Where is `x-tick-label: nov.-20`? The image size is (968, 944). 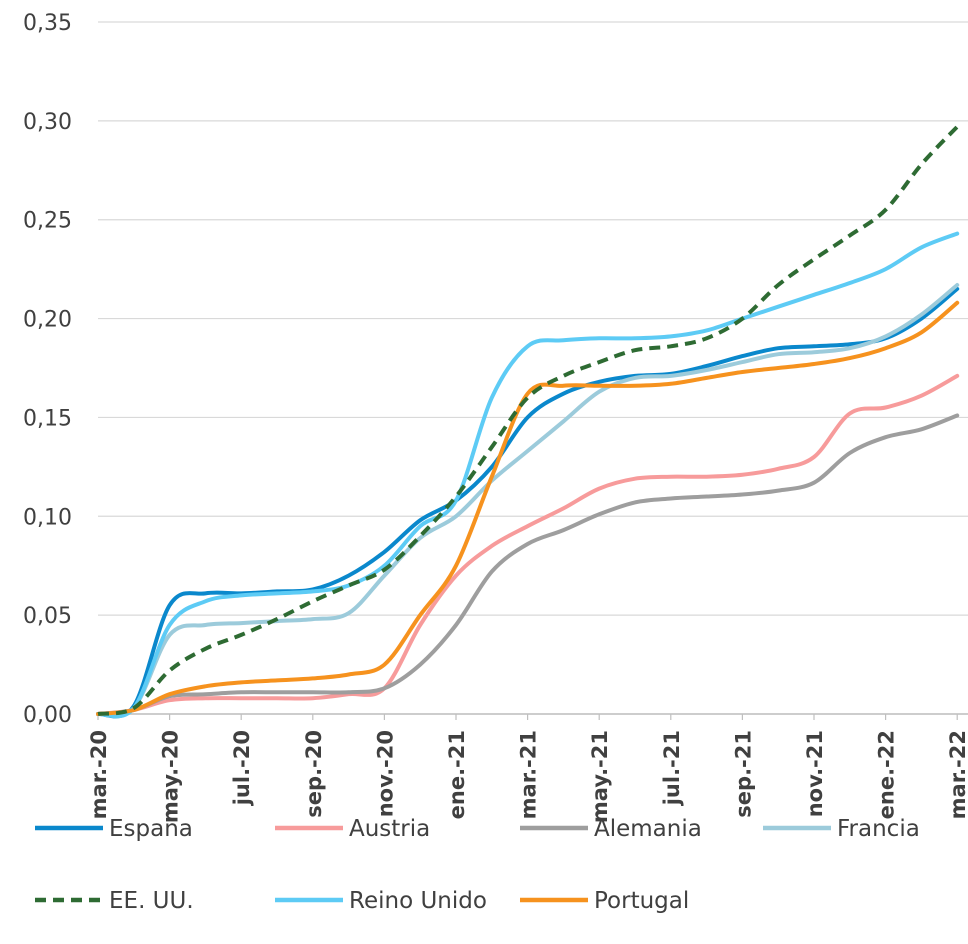 x-tick-label: nov.-20 is located at coordinates (385, 773).